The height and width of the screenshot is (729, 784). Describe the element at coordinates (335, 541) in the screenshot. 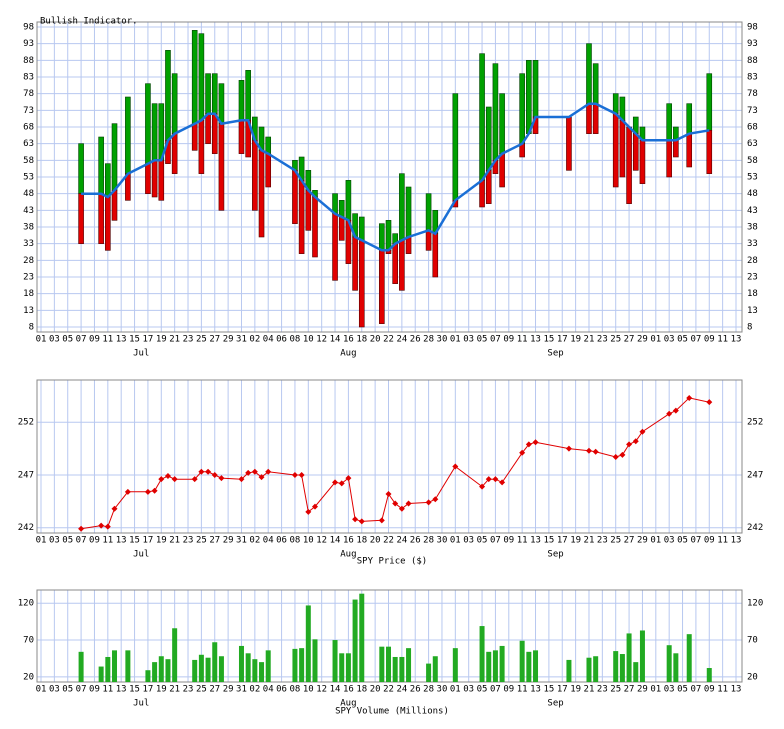

I see `x-tick-label: 14` at that location.